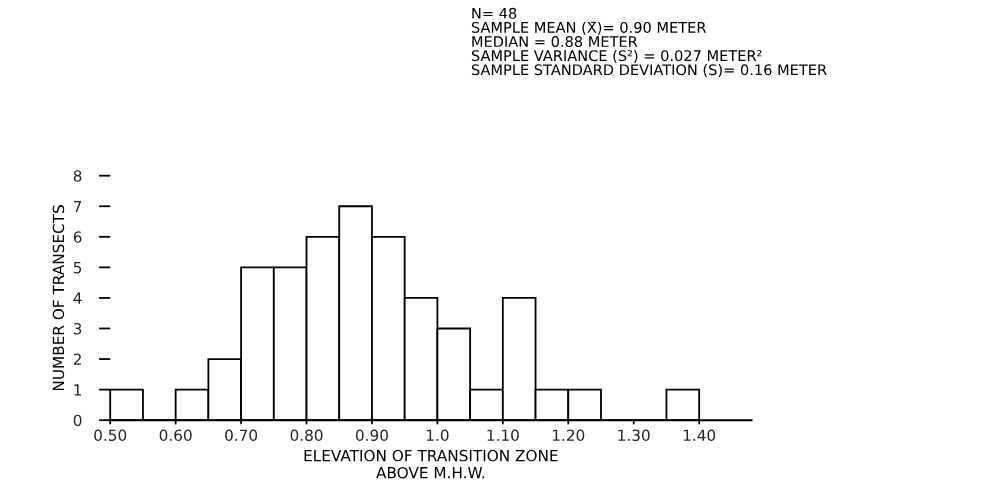 This screenshot has width=1002, height=502. What do you see at coordinates (77, 359) in the screenshot?
I see `y-tick-label: 2` at bounding box center [77, 359].